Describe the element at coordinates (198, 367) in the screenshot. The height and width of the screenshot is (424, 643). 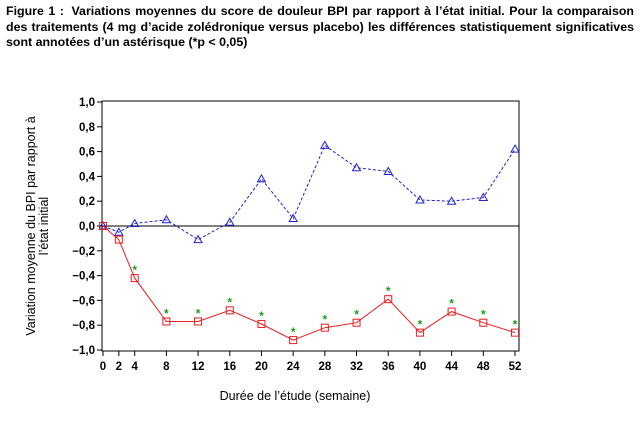
I see `x-tick-label: 12` at that location.